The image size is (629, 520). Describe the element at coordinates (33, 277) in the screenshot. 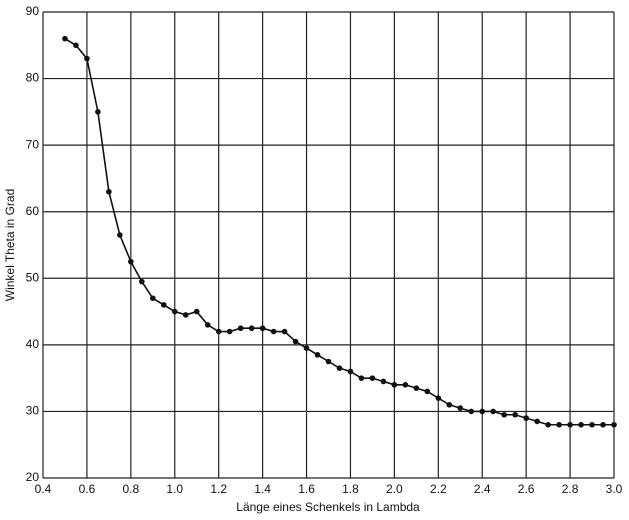

I see `y-tick-label: 50` at that location.